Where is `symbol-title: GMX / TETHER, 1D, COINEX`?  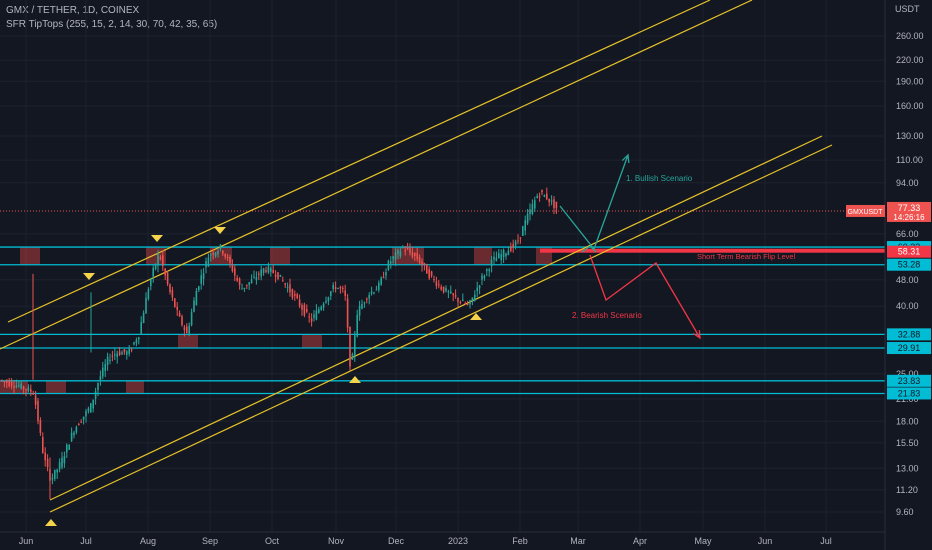 symbol-title: GMX / TETHER, 1D, COINEX is located at coordinates (73, 10).